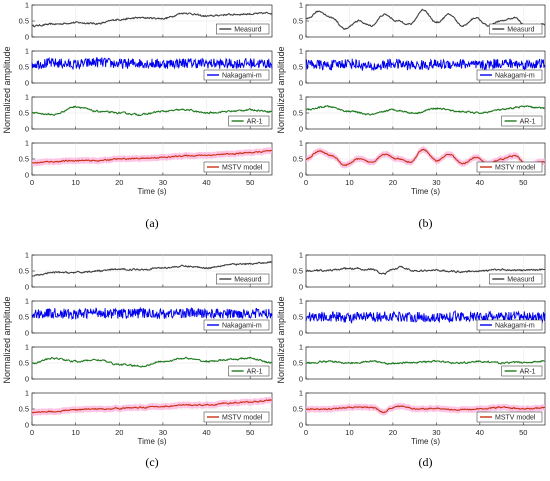 The image size is (550, 481). Describe the element at coordinates (426, 223) in the screenshot. I see `panel-label: (b)` at that location.